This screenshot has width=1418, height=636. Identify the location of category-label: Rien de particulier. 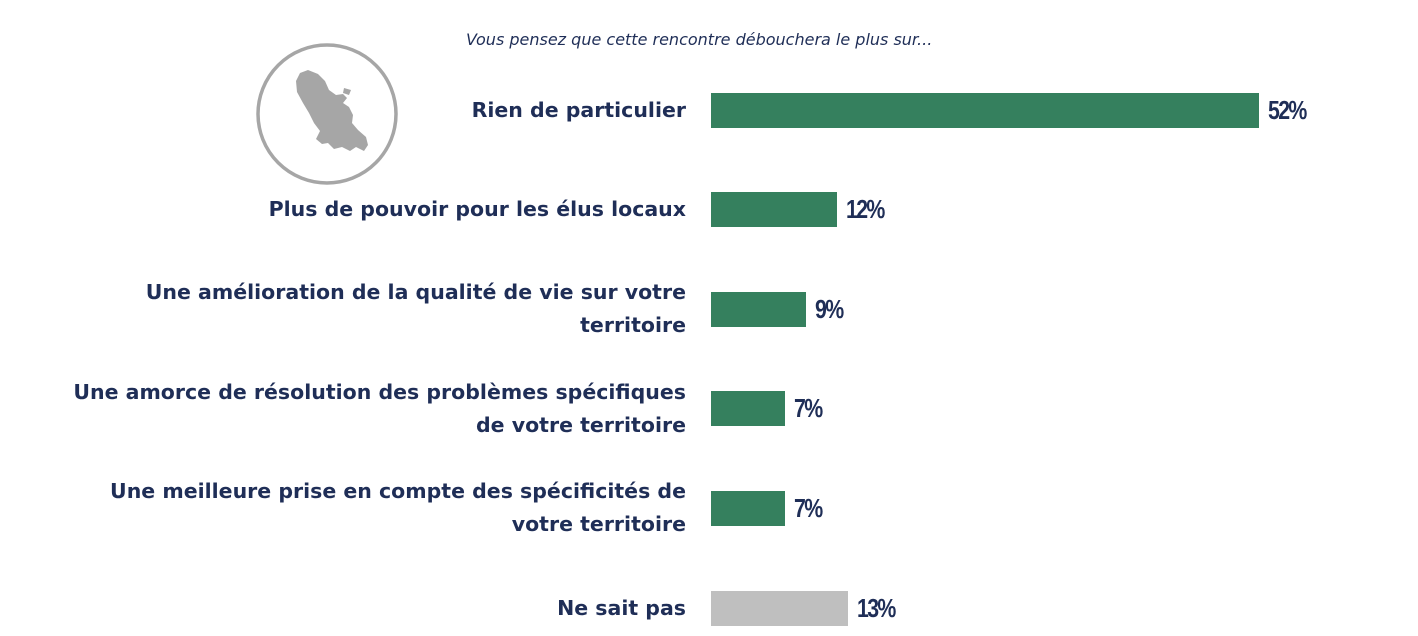
(578, 109).